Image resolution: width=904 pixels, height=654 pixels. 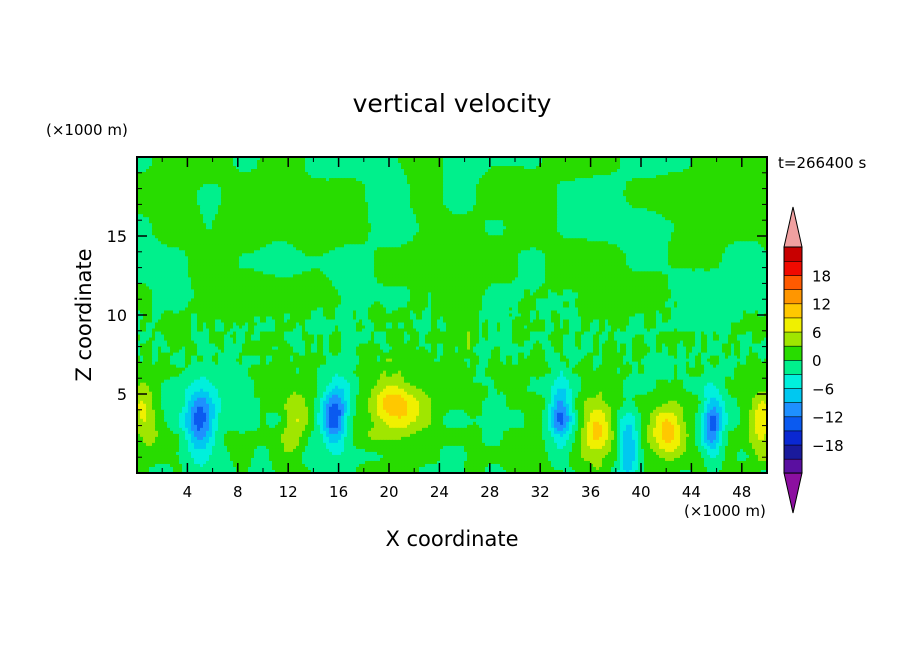 I want to click on chart-title: vertical velocity, so click(x=452, y=103).